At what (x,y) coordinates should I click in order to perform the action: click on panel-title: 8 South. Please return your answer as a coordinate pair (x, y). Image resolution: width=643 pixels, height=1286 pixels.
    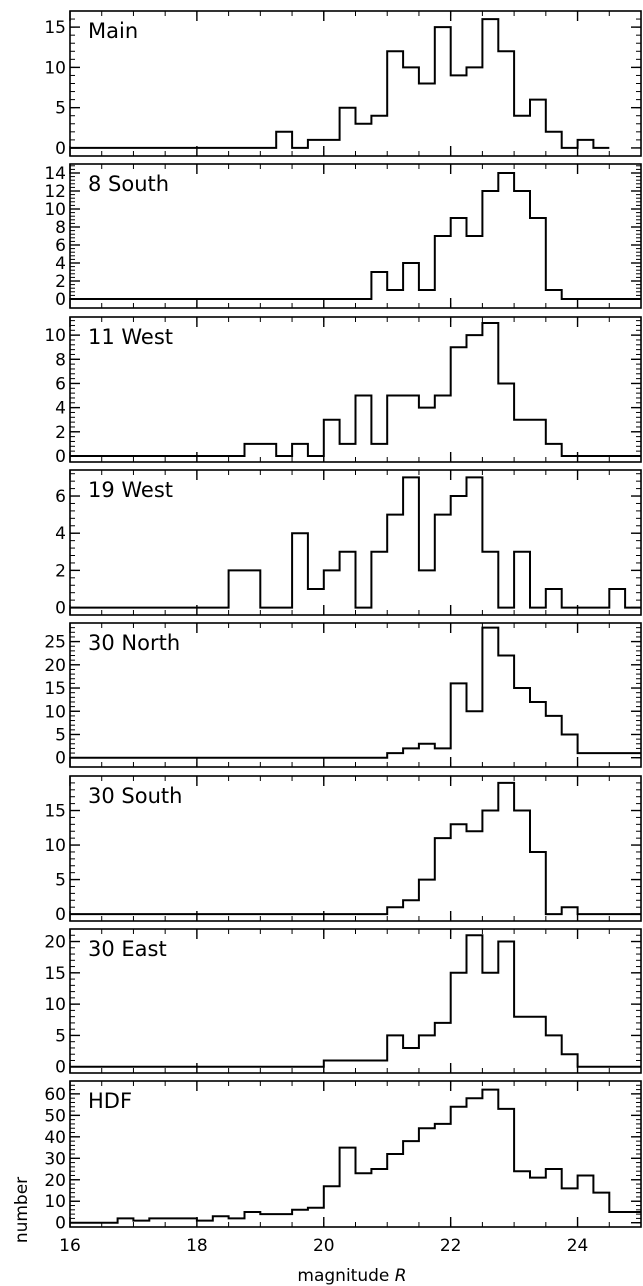
    Looking at the image, I should click on (128, 184).